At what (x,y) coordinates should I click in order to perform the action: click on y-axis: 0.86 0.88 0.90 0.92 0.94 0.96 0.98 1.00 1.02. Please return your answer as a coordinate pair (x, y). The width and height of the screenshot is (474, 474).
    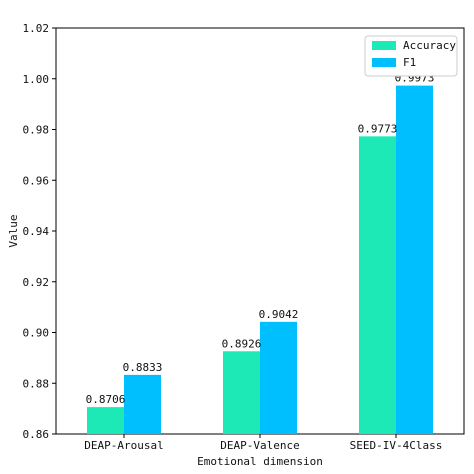
    Looking at the image, I should click on (39, 231).